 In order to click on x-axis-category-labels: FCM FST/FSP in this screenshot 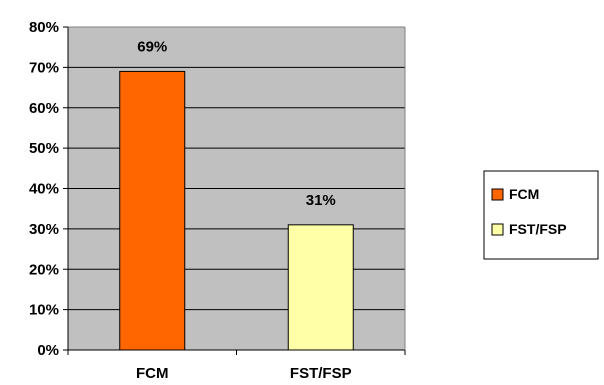, I will do `click(244, 373)`.